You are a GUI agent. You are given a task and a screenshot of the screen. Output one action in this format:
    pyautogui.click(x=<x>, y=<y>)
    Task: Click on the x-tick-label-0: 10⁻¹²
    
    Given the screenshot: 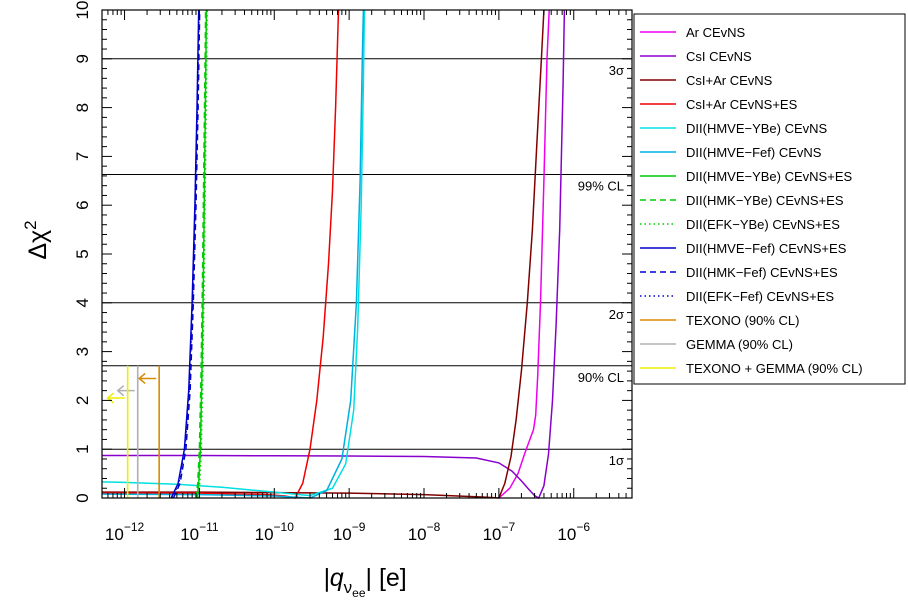 What is the action you would take?
    pyautogui.click(x=125, y=532)
    